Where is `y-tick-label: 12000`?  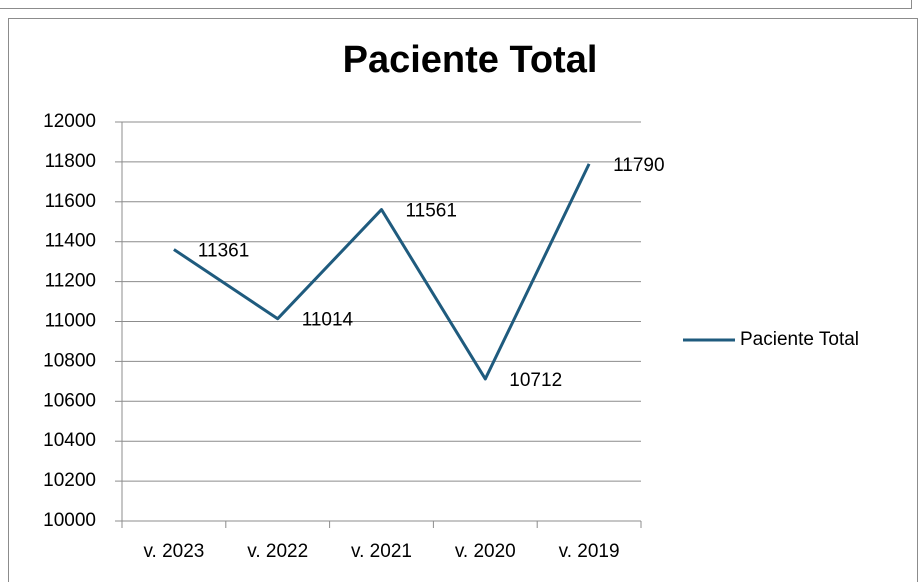
y-tick-label: 12000 is located at coordinates (69, 121).